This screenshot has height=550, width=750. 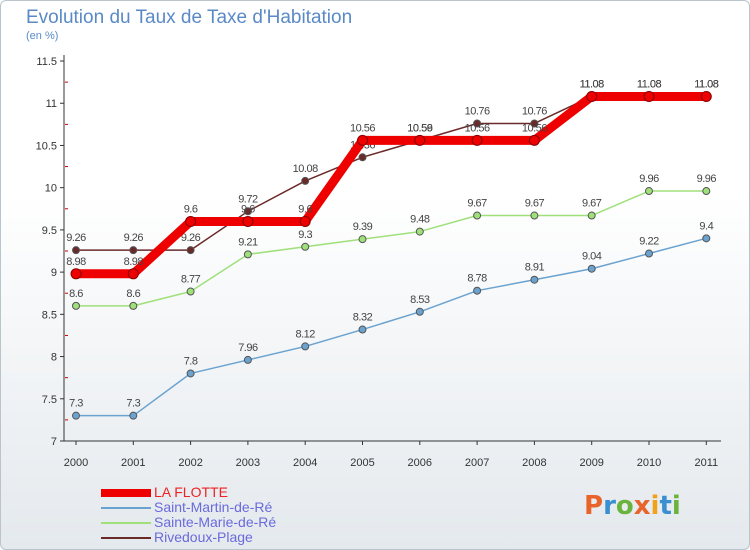 I want to click on x-tick-label: 2010, so click(x=649, y=463).